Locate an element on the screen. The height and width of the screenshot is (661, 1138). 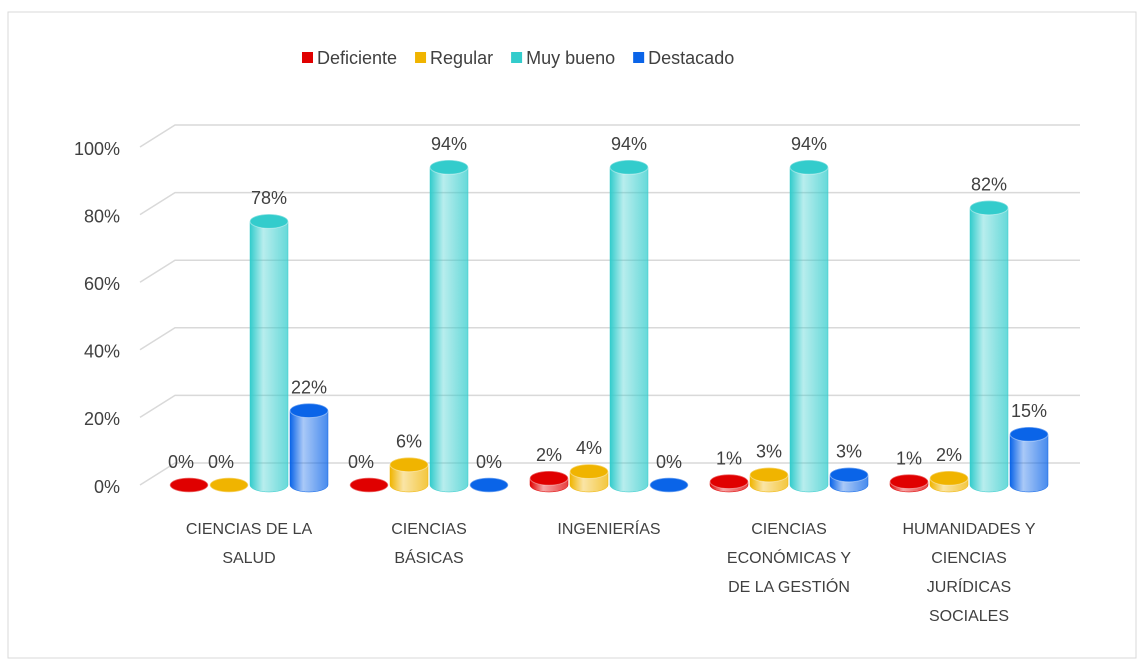
data-label: 15% is located at coordinates (1029, 411).